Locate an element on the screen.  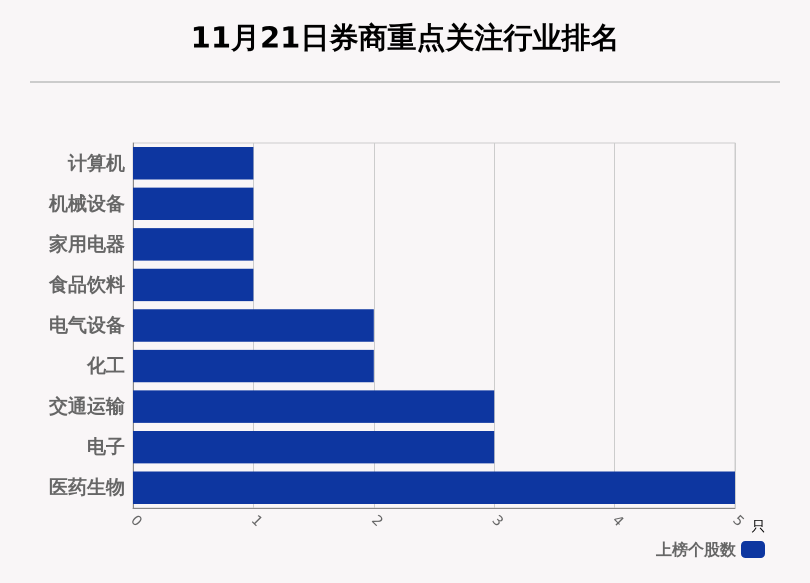
y-tick-label: 医药生物 is located at coordinates (87, 487).